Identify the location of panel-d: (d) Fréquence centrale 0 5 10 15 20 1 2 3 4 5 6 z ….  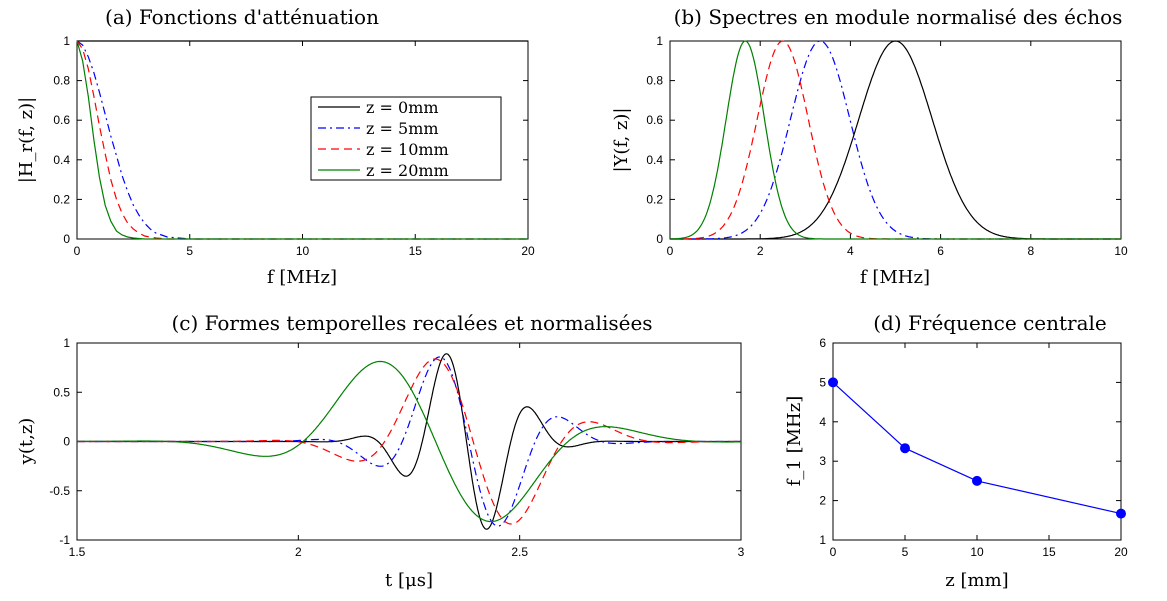
(956, 451).